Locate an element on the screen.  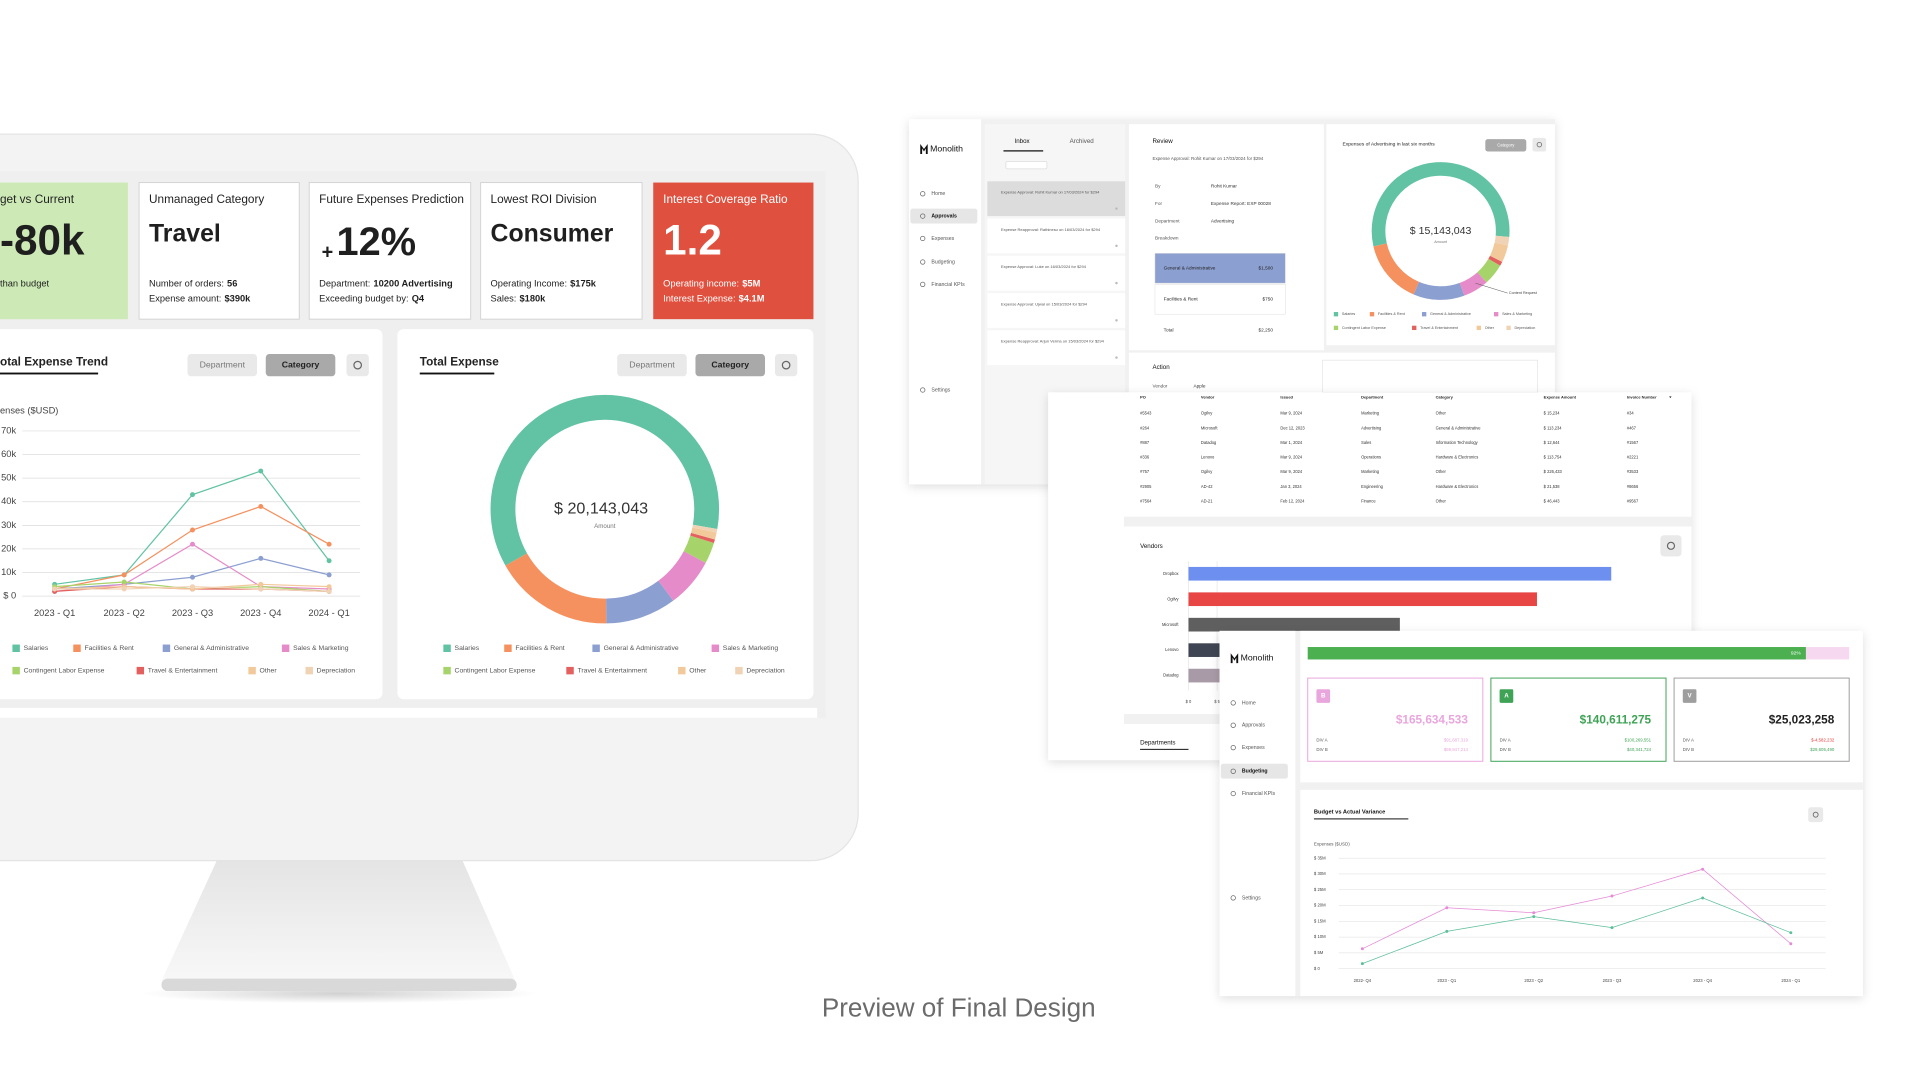
field-value: Apple is located at coordinates (1199, 385).